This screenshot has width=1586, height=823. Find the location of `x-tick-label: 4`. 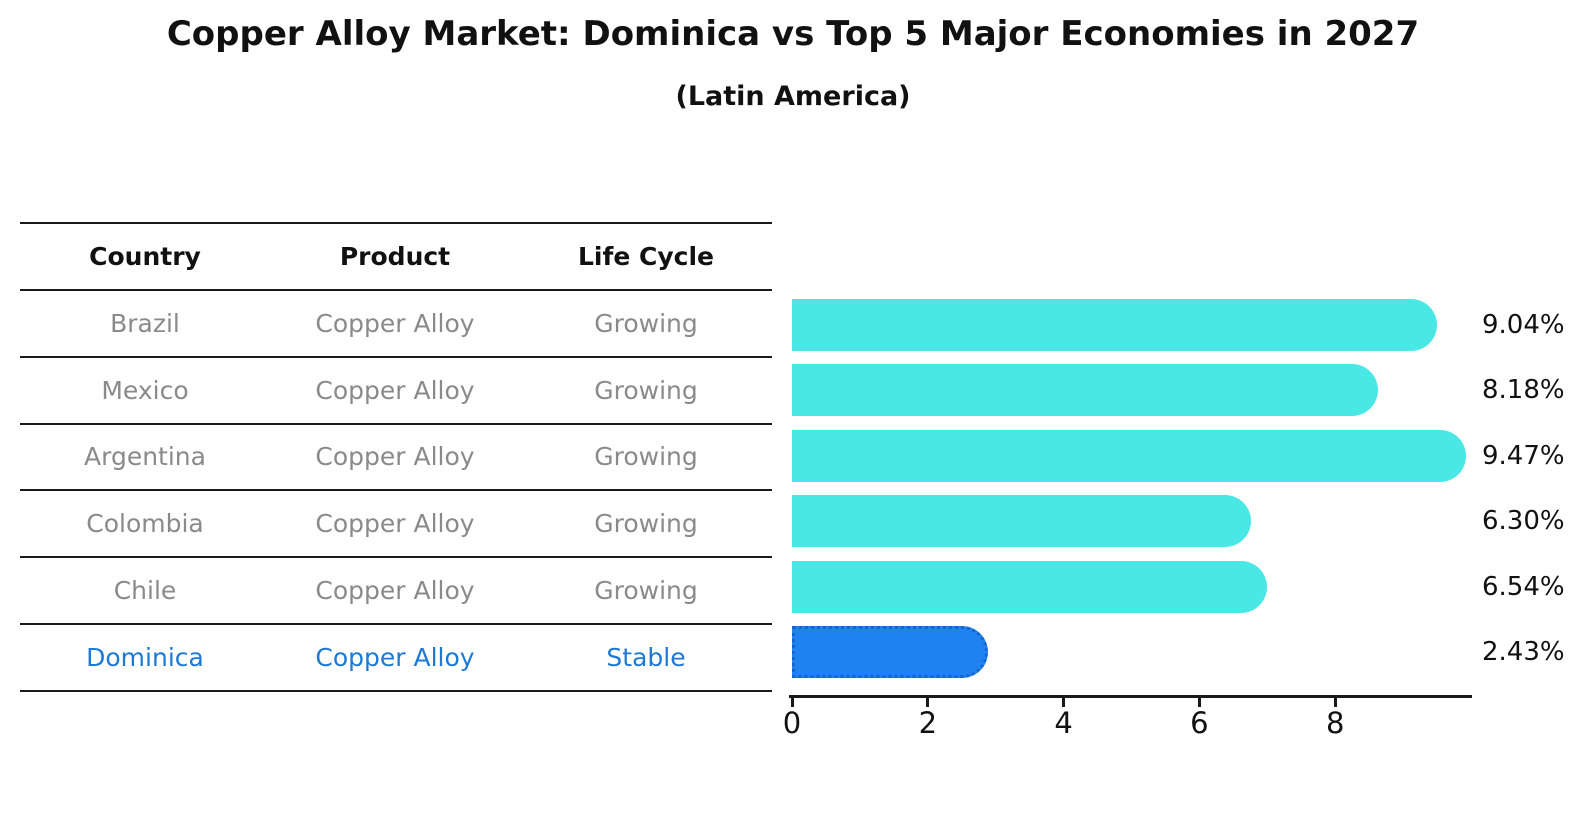

x-tick-label: 4 is located at coordinates (1063, 723).